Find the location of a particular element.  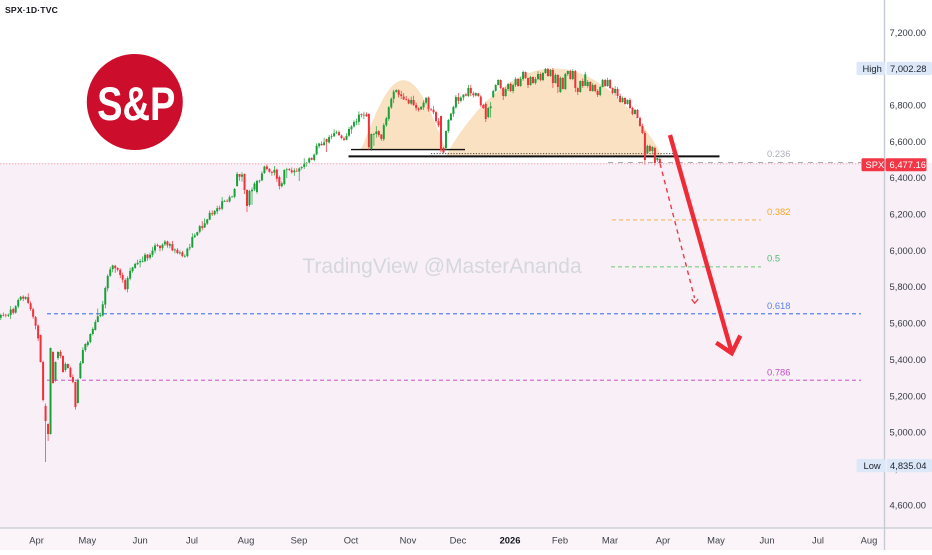

svg-text: Dec is located at coordinates (458, 540).